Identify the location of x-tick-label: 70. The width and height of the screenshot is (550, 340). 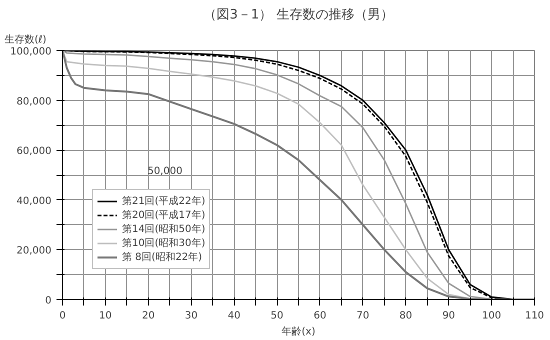
(363, 316).